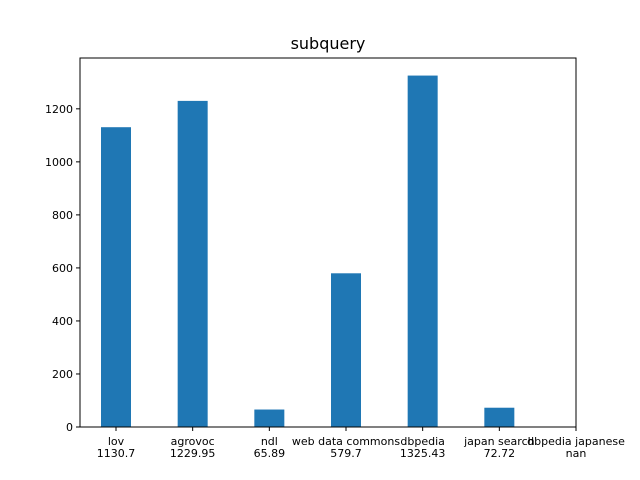 The height and width of the screenshot is (480, 640). I want to click on x-value-label: 72.72, so click(500, 453).